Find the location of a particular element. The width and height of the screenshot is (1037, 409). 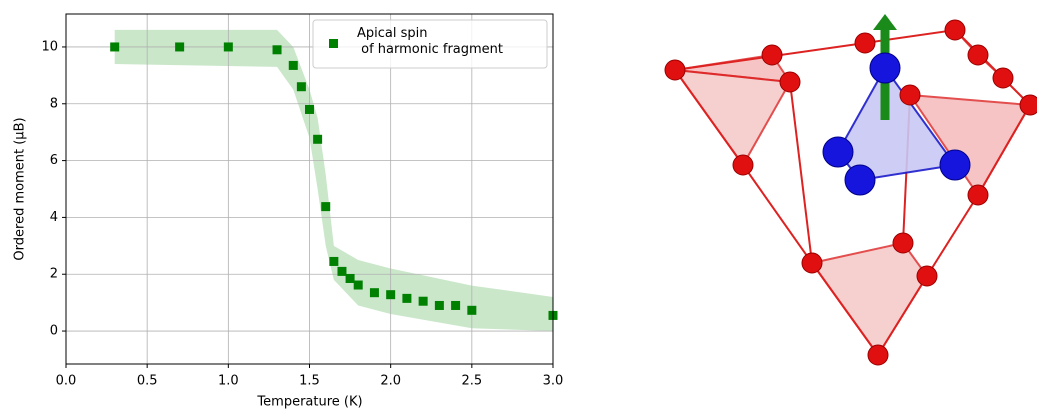

x-tick-label: 2.0 is located at coordinates (390, 381).